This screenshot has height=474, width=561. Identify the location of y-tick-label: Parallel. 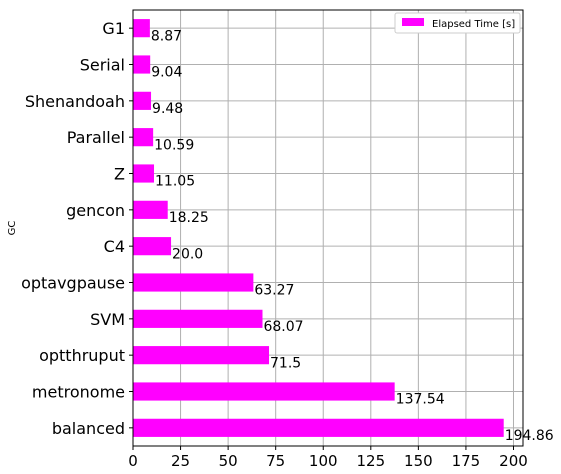
(96, 137).